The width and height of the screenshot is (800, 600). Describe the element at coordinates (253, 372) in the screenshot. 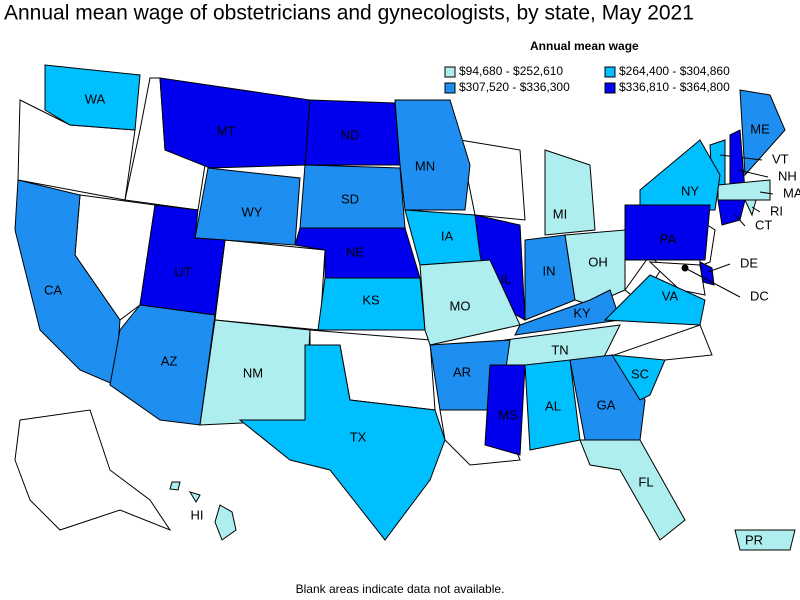

I see `state-label: NM` at that location.